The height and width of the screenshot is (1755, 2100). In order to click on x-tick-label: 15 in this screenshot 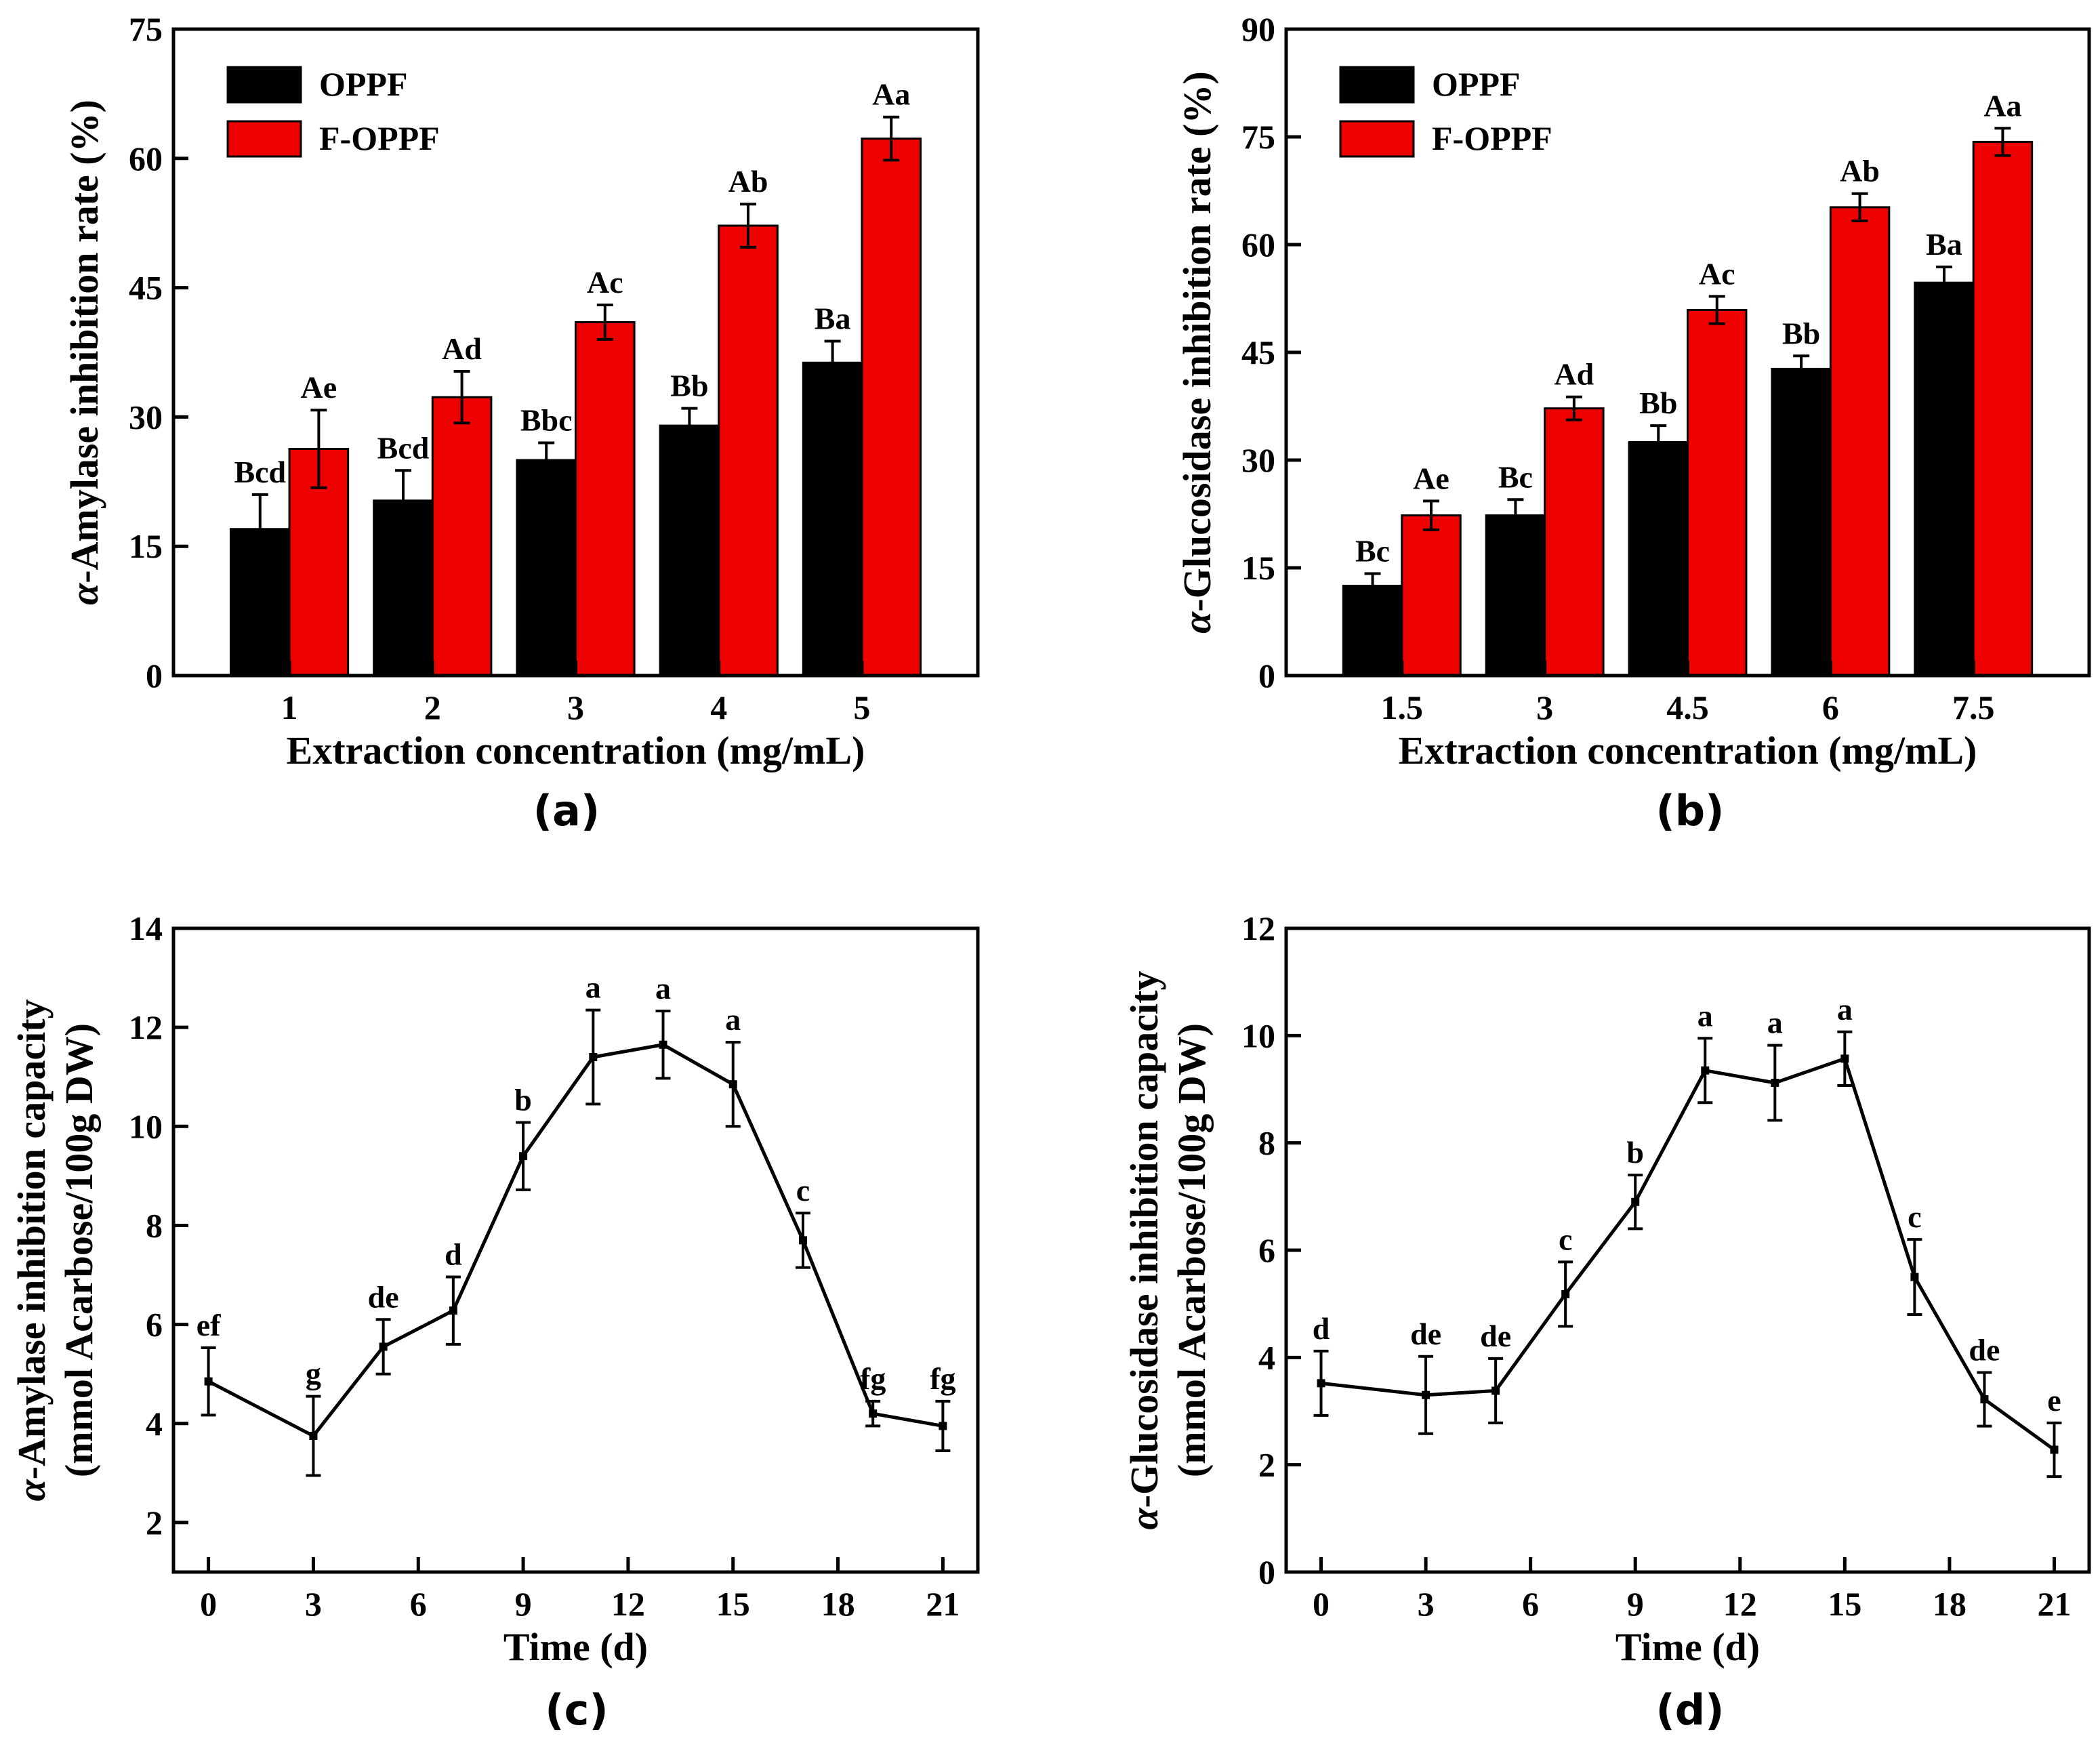, I will do `click(1844, 1604)`.